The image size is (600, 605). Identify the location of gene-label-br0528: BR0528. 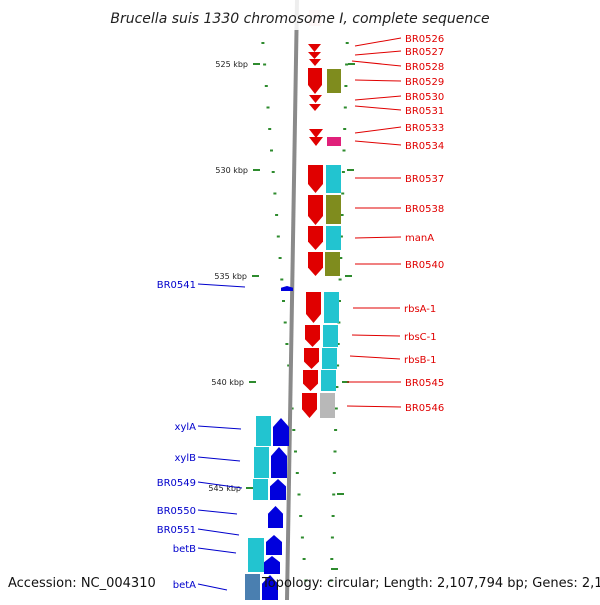
(424, 67).